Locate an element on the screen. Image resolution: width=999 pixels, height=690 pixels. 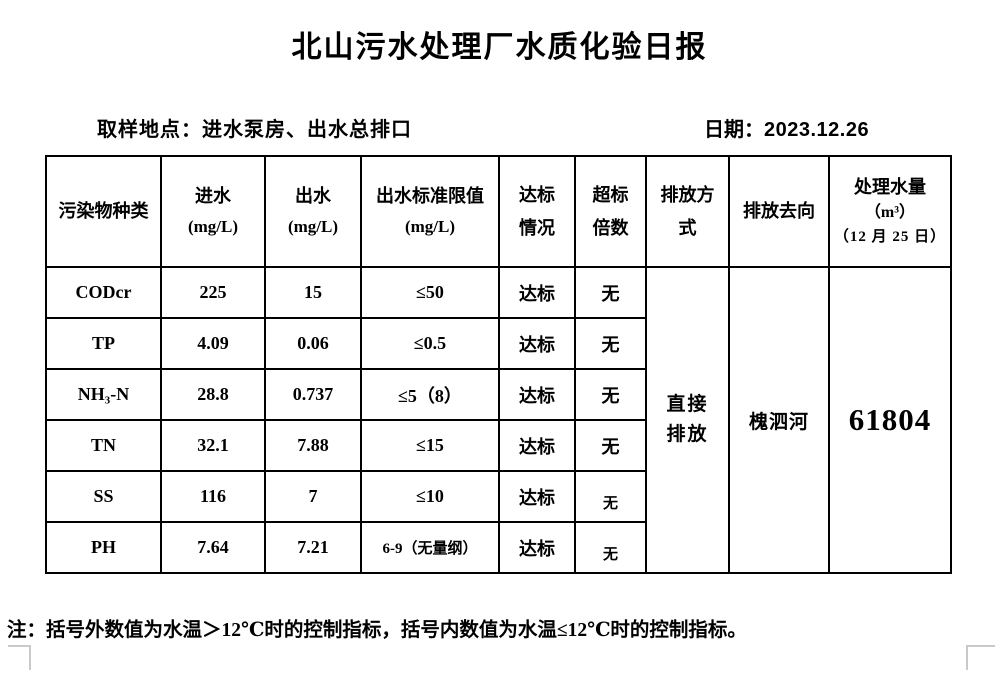
influent-value: 116 is located at coordinates (213, 496).